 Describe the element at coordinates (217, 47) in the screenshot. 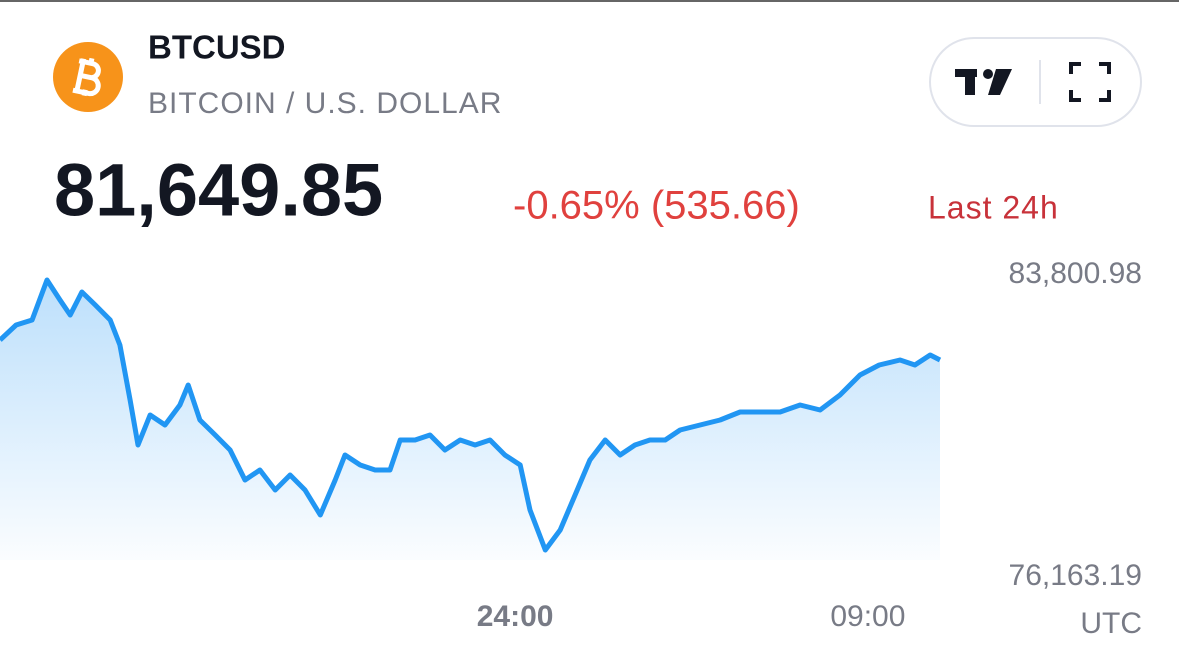

I see `symbol: BTCUSD` at that location.